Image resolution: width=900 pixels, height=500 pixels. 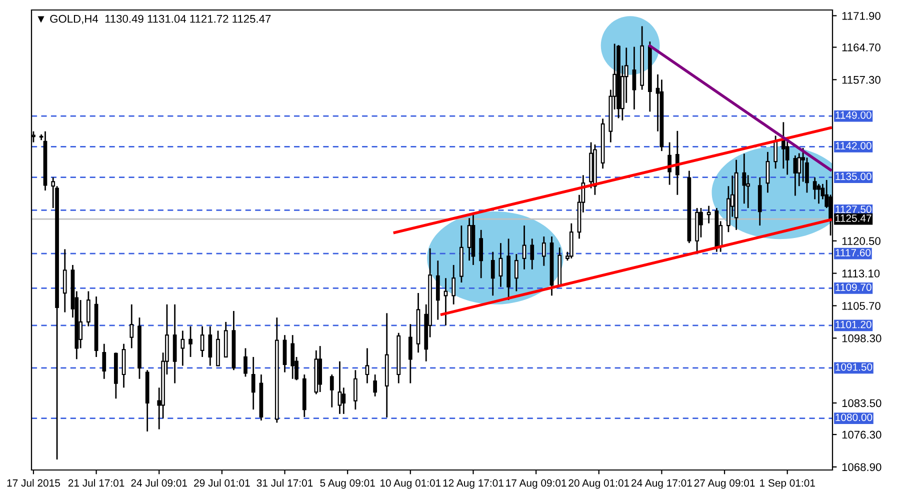 I want to click on y-tick-label: 1113.10, so click(x=861, y=274).